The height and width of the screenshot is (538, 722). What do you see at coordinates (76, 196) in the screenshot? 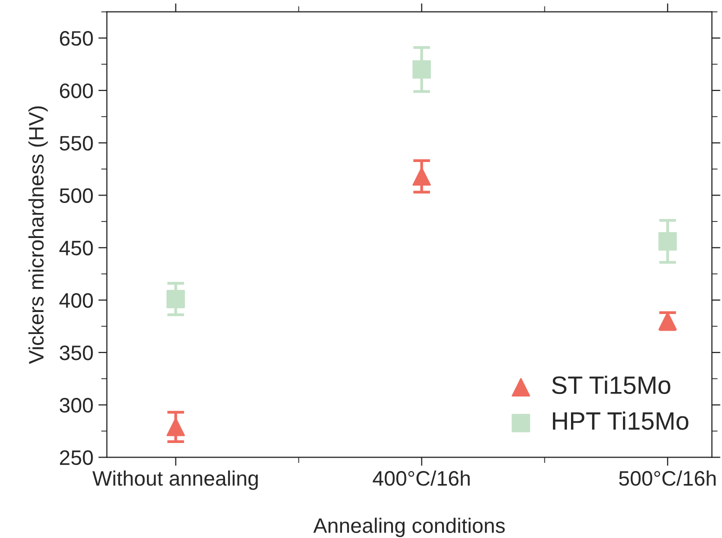
I see `y-tick-label: 500` at bounding box center [76, 196].